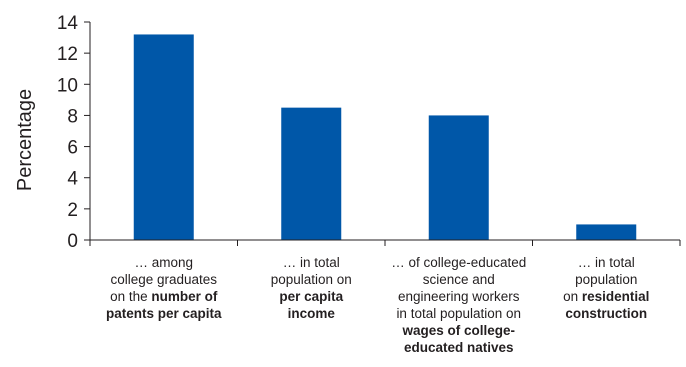  Describe the element at coordinates (72, 179) in the screenshot. I see `y-tick-label: 4` at that location.